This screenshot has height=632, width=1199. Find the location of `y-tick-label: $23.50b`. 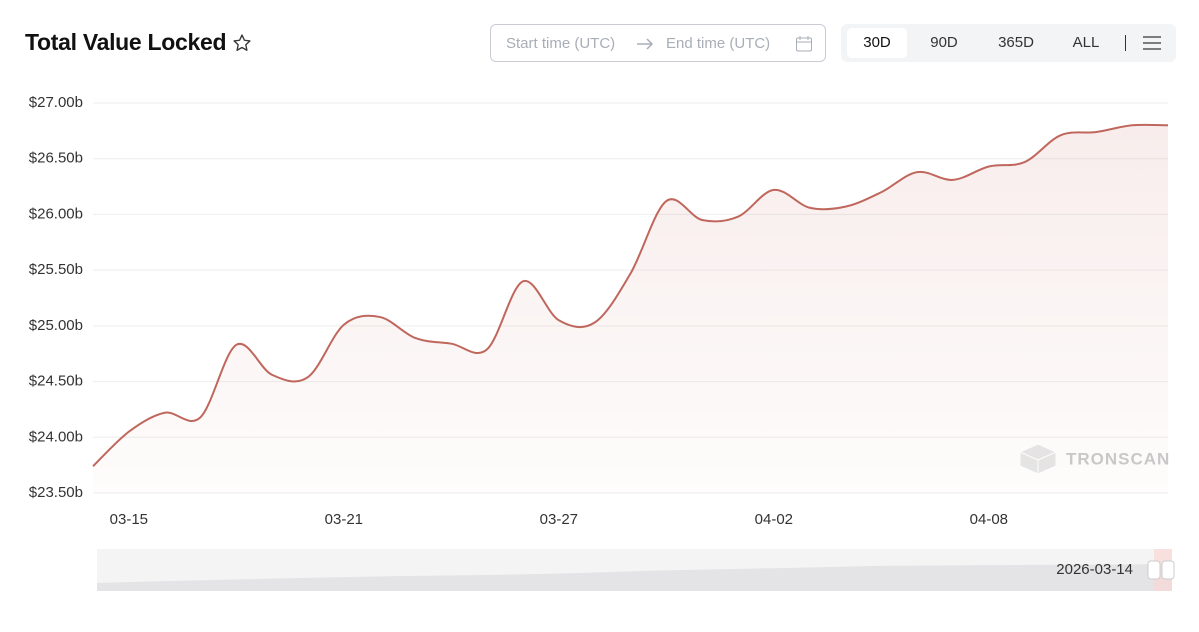

y-tick-label: $23.50b is located at coordinates (56, 492).